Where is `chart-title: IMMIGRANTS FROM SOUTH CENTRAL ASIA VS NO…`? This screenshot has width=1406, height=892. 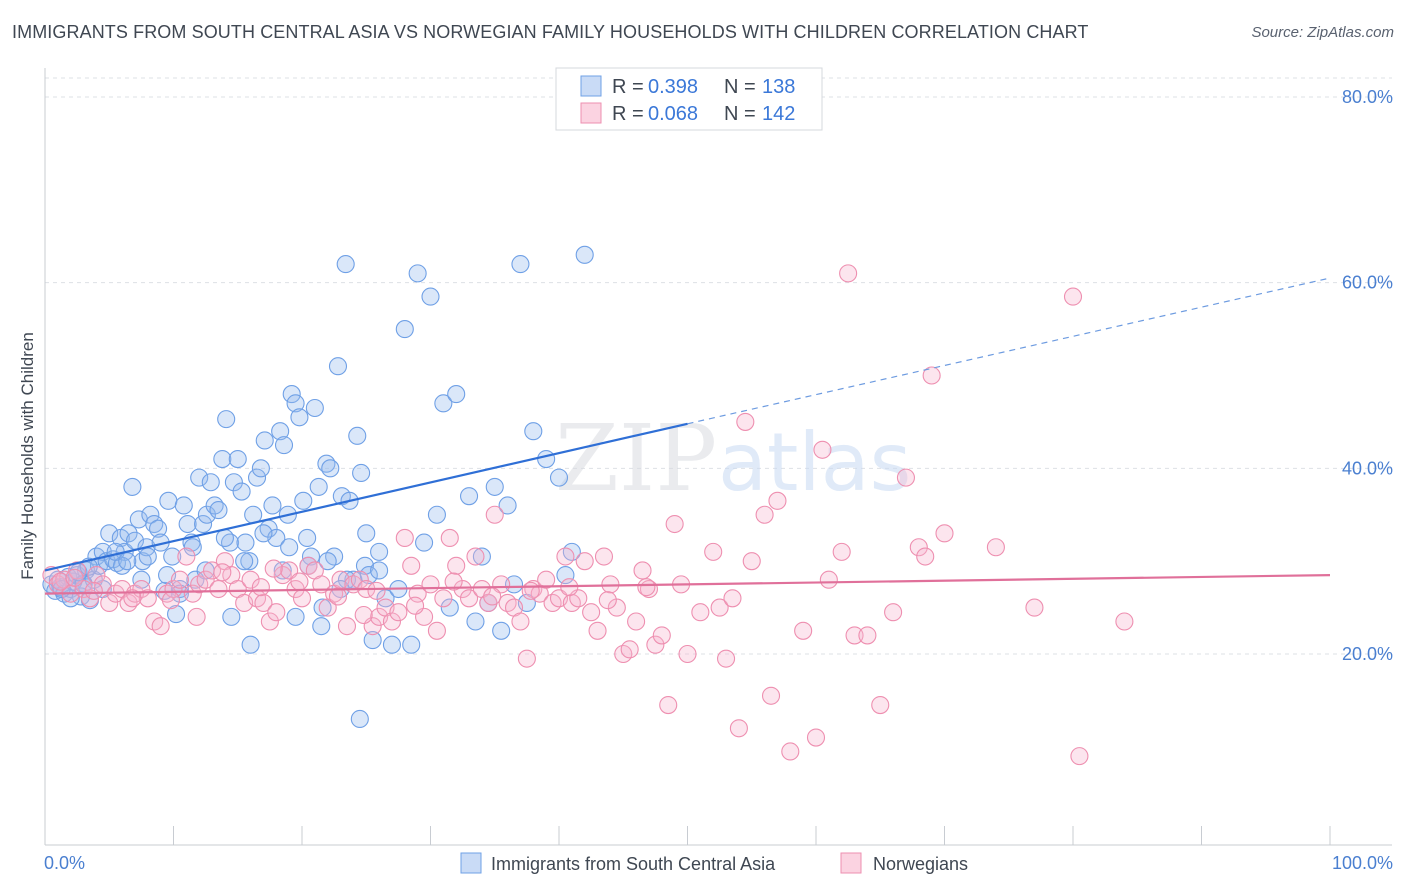
chart-title: IMMIGRANTS FROM SOUTH CENTRAL ASIA VS NO… is located at coordinates (550, 32).